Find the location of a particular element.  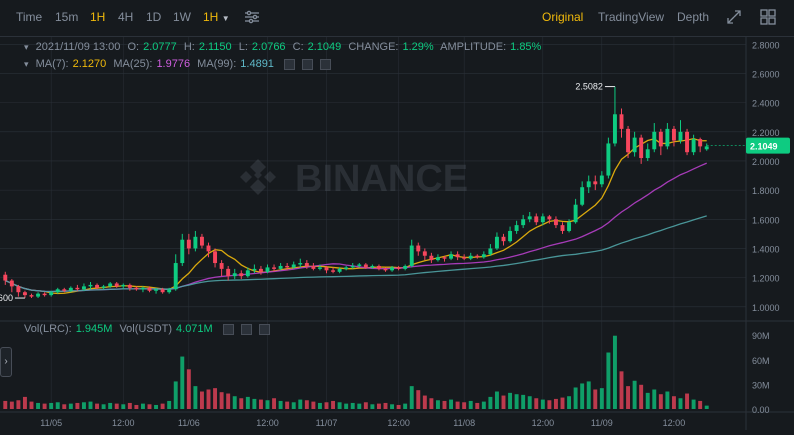

interval-dropdown: 1H ▼ is located at coordinates (216, 17).